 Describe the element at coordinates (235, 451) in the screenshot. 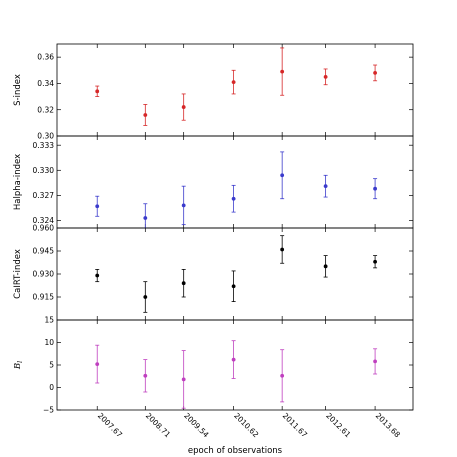

I see `x-axis-label: epoch of observations` at that location.